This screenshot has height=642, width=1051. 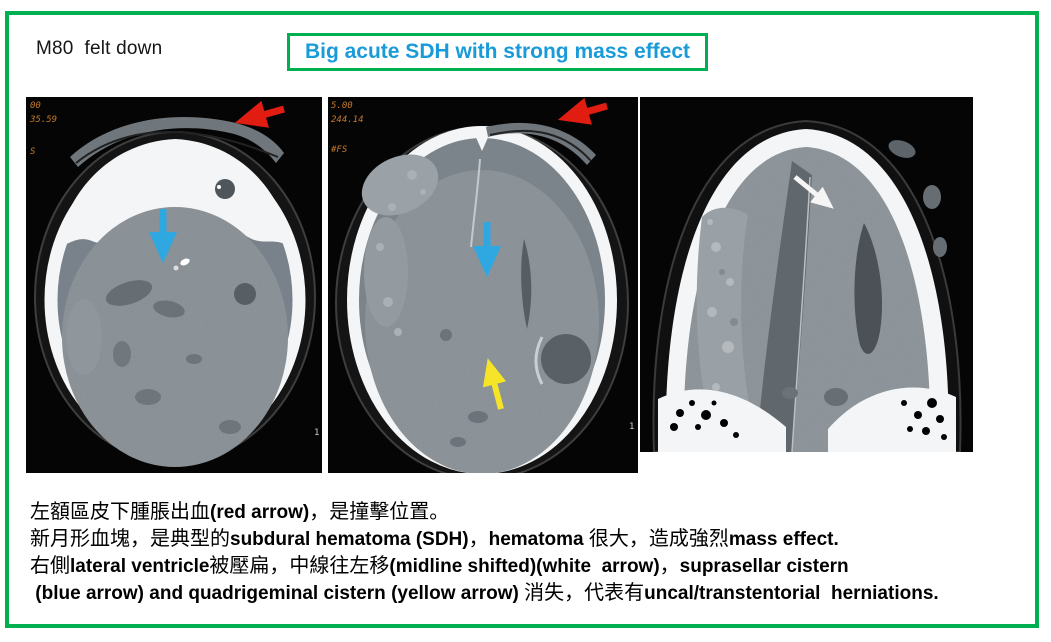 What do you see at coordinates (524, 566) in the screenshot?
I see `note-segment-en: (midline shifted)(white arrow)` at bounding box center [524, 566].